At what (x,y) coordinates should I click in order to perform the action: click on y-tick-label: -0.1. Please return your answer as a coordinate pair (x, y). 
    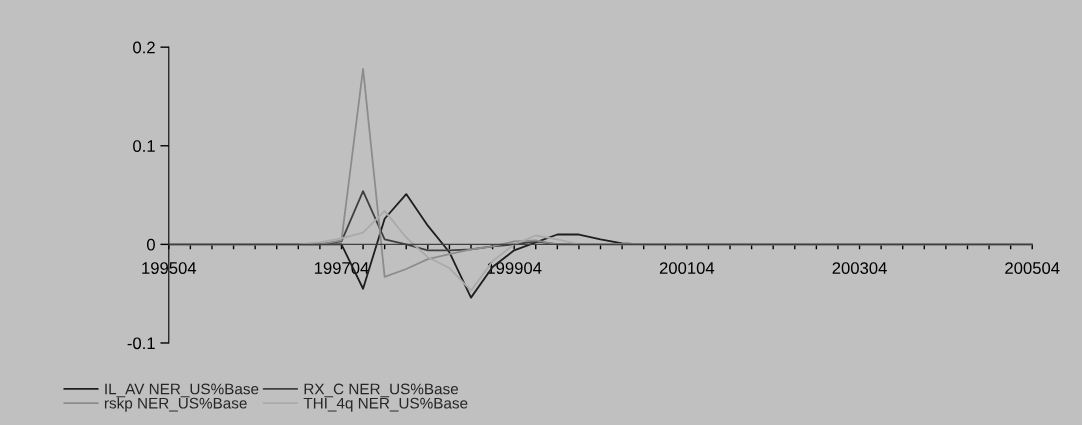
    Looking at the image, I should click on (141, 343).